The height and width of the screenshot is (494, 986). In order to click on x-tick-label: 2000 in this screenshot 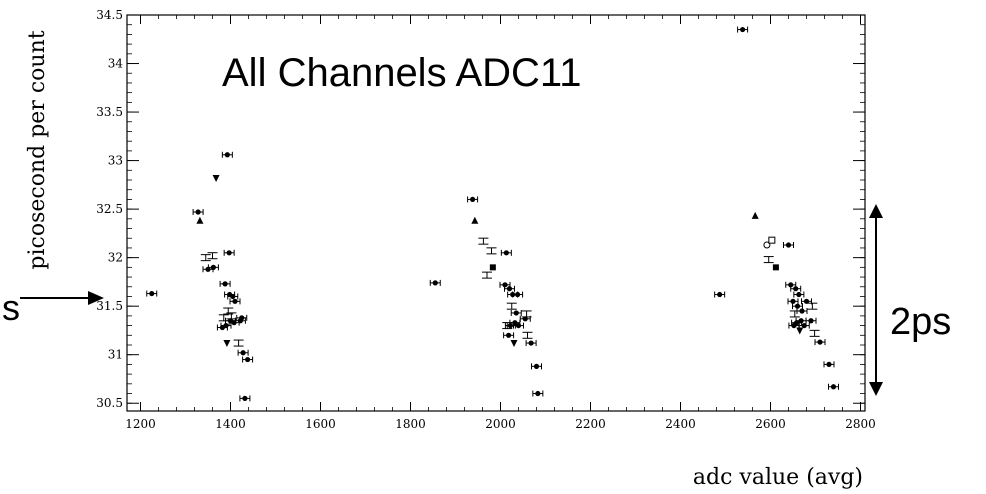, I will do `click(500, 424)`.